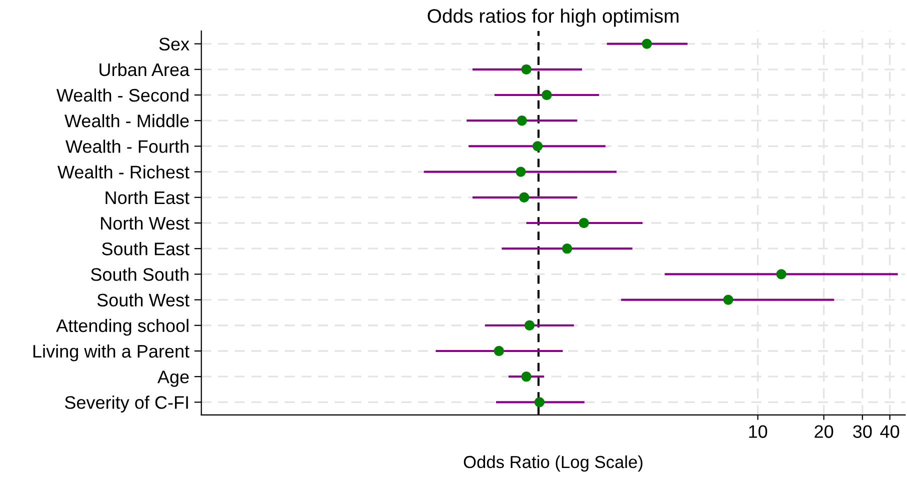  I want to click on y-tick-label: Age, so click(173, 378).